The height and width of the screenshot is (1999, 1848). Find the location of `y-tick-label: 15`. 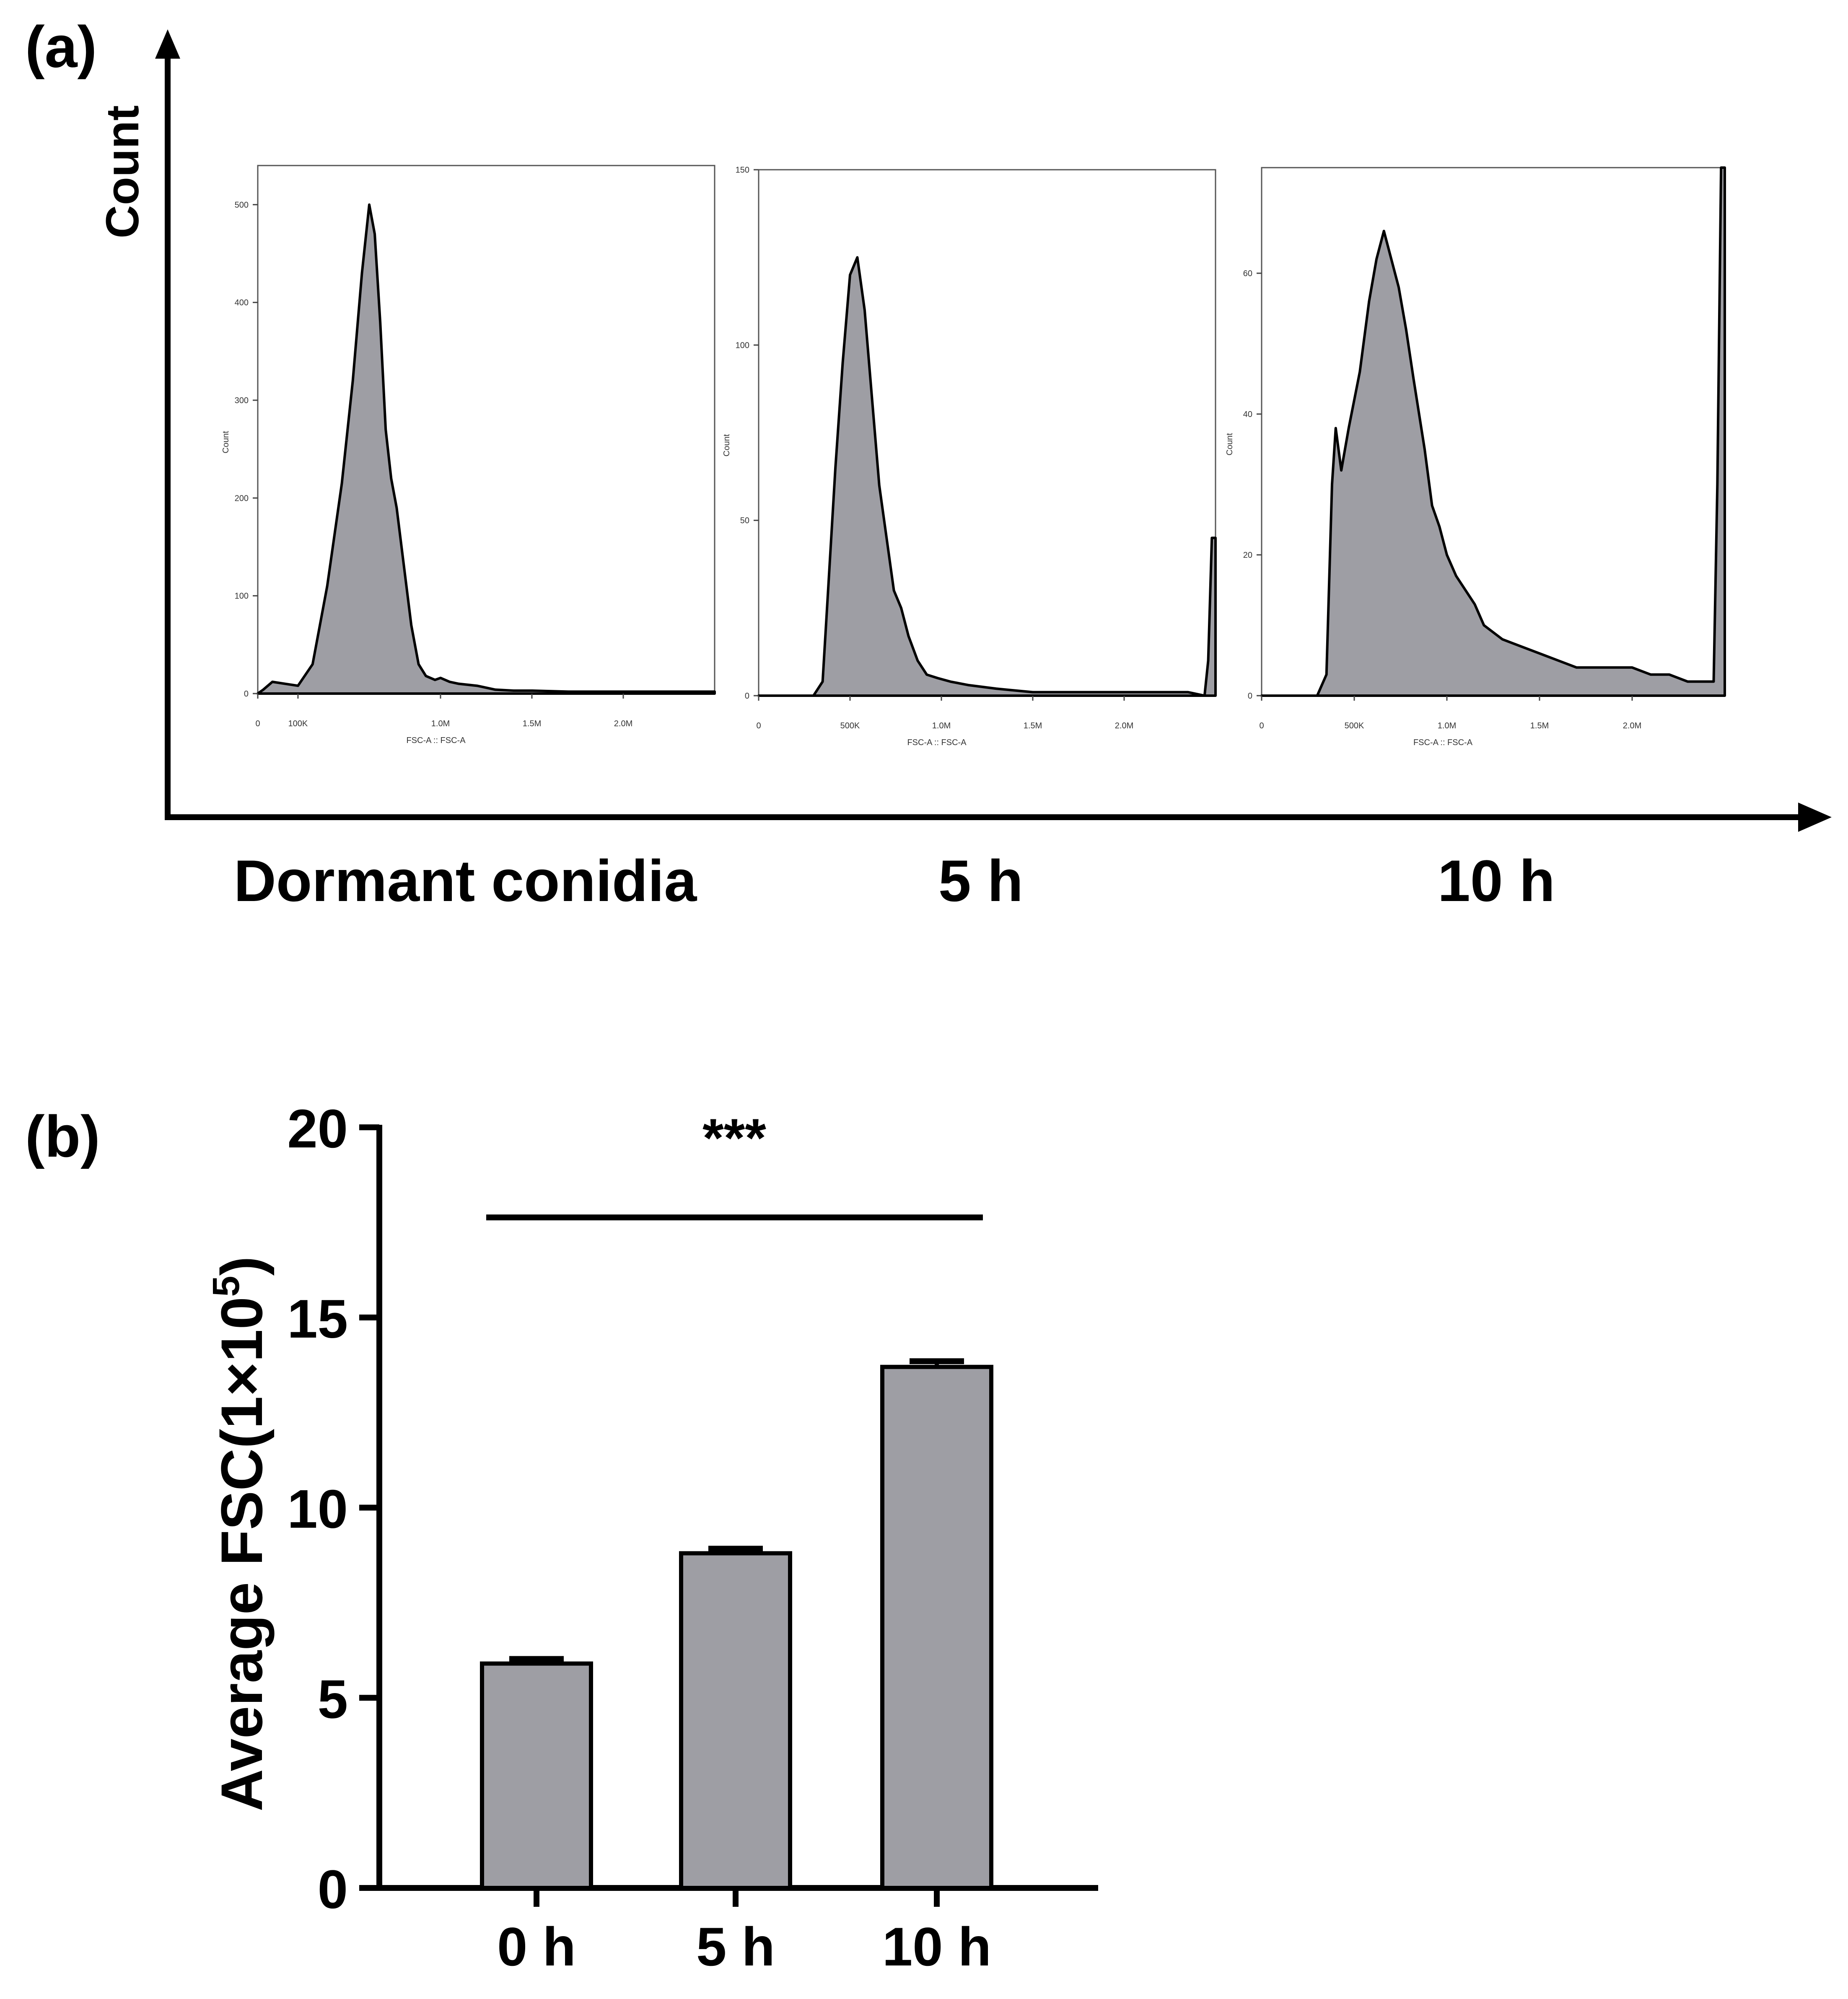

y-tick-label: 15 is located at coordinates (317, 1318).